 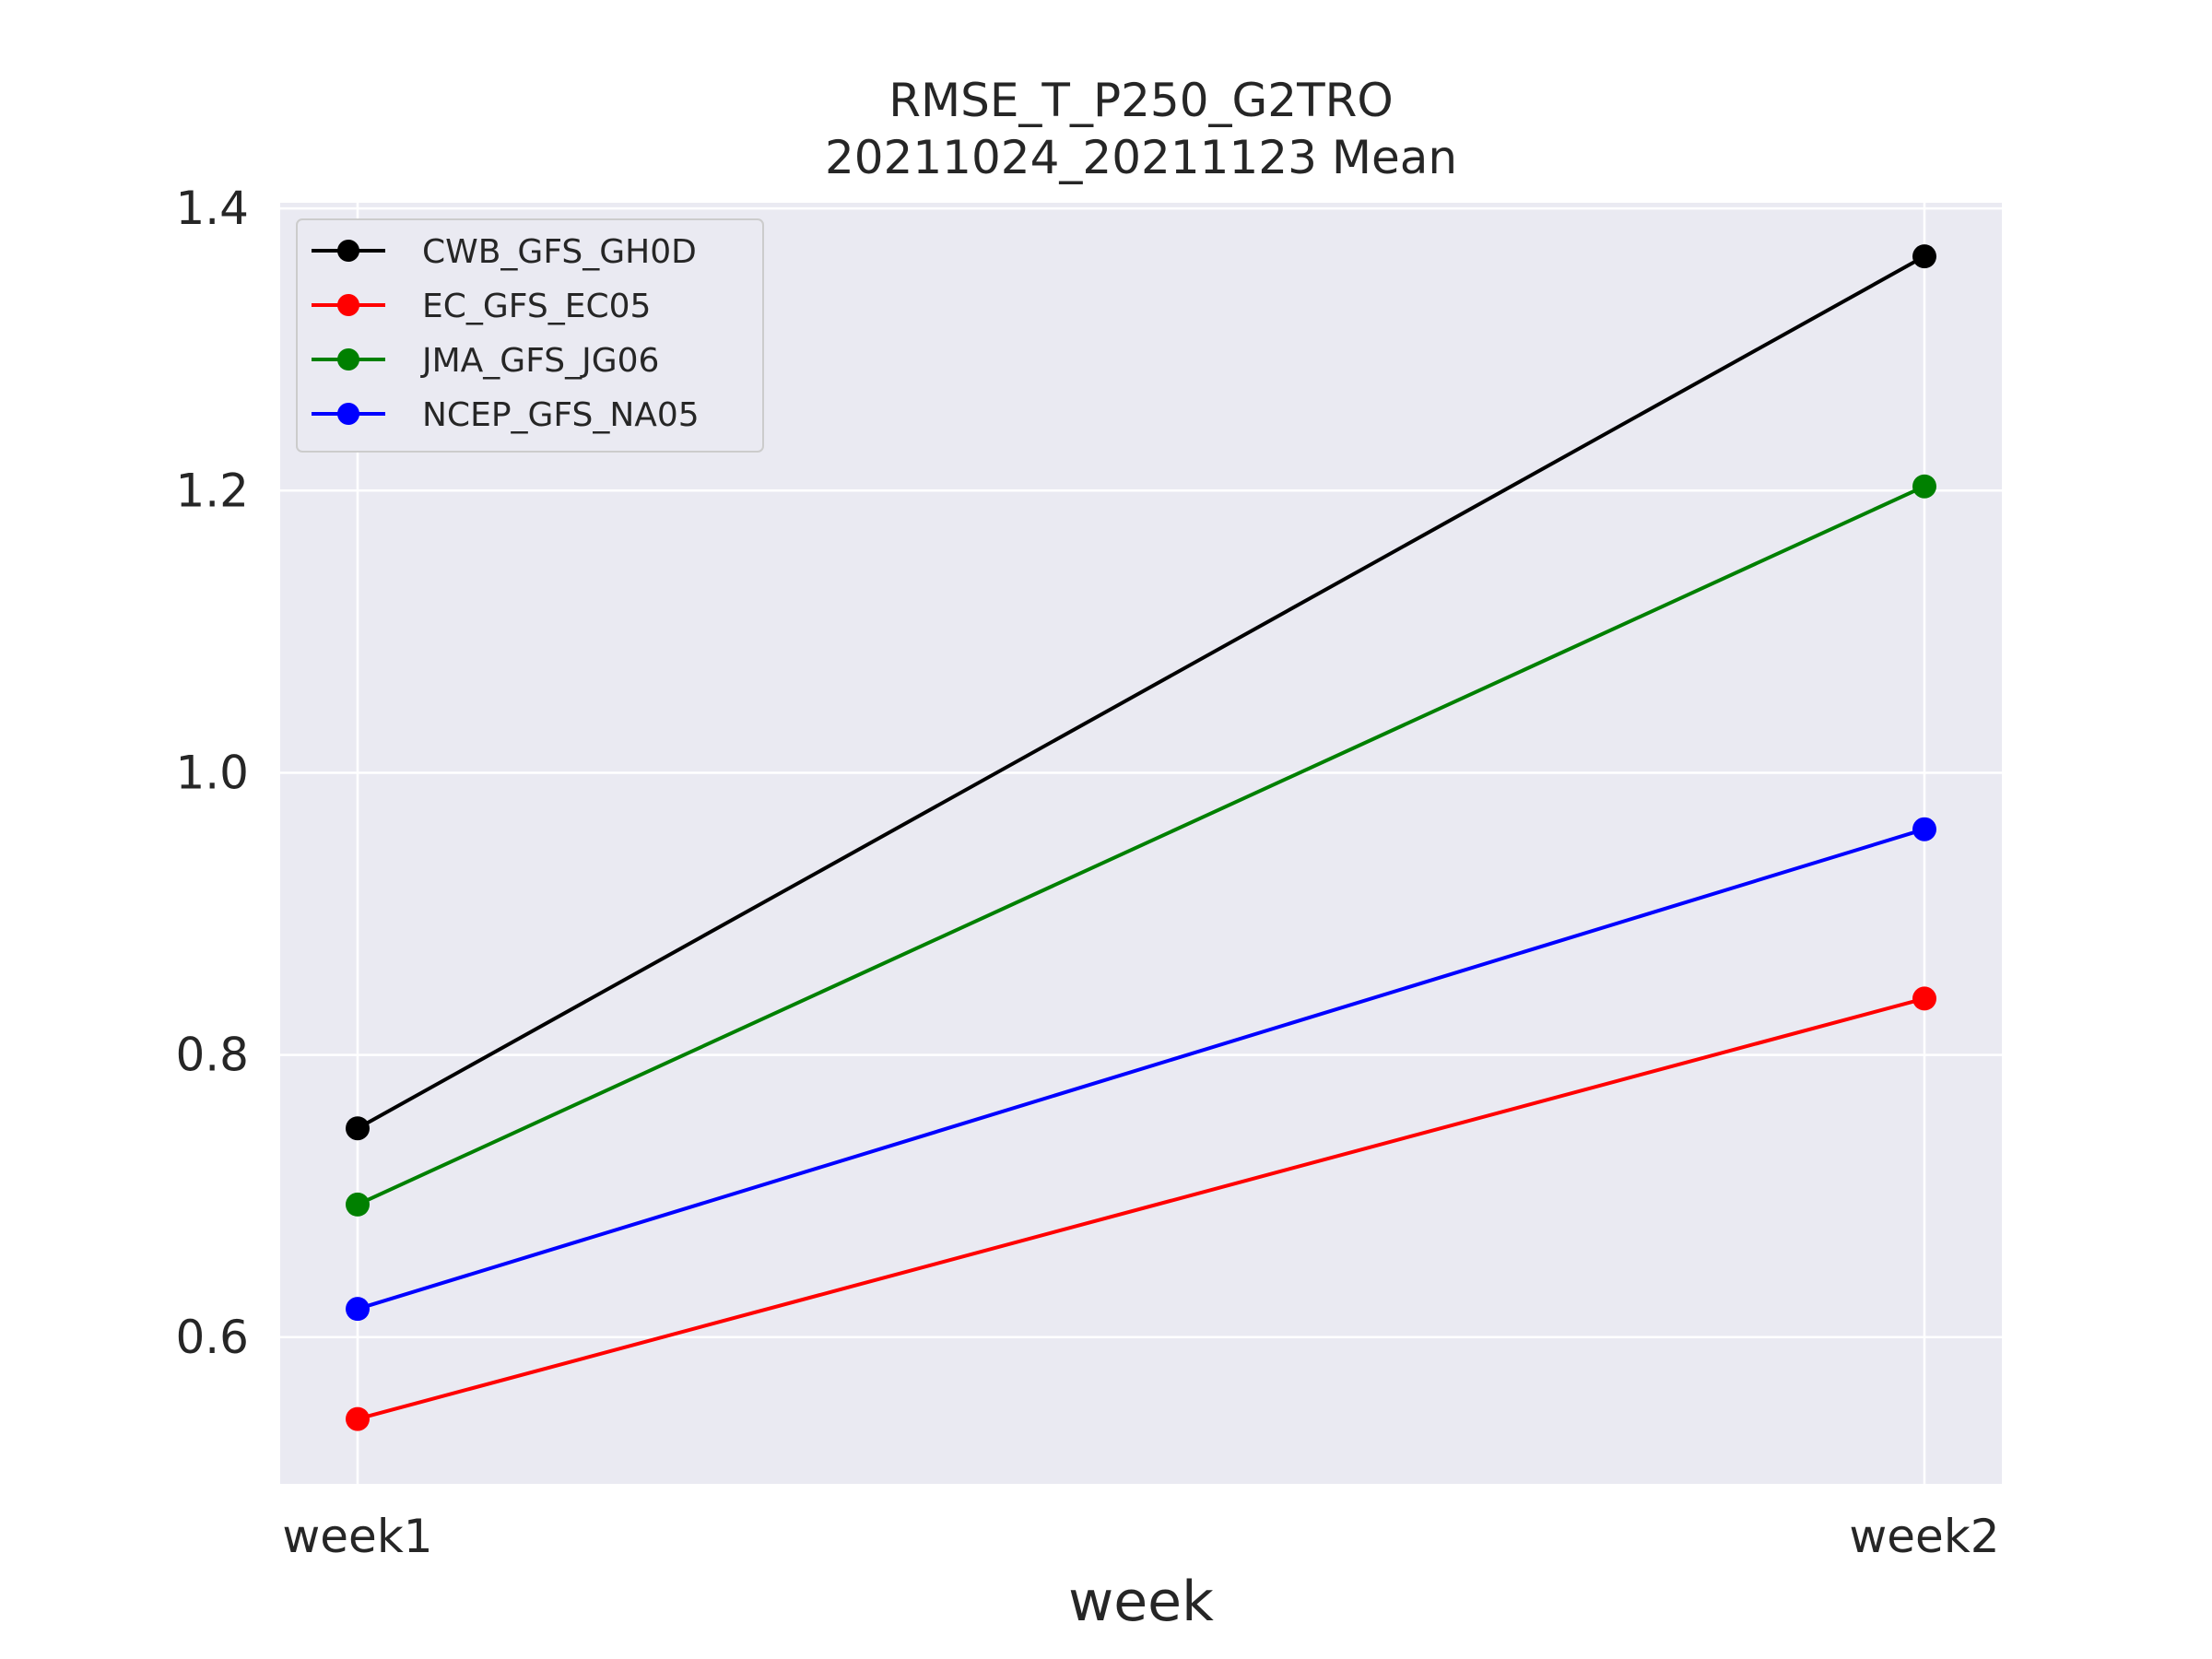 I want to click on legend-label: CWB_GFS_GH0D, so click(x=559, y=252).